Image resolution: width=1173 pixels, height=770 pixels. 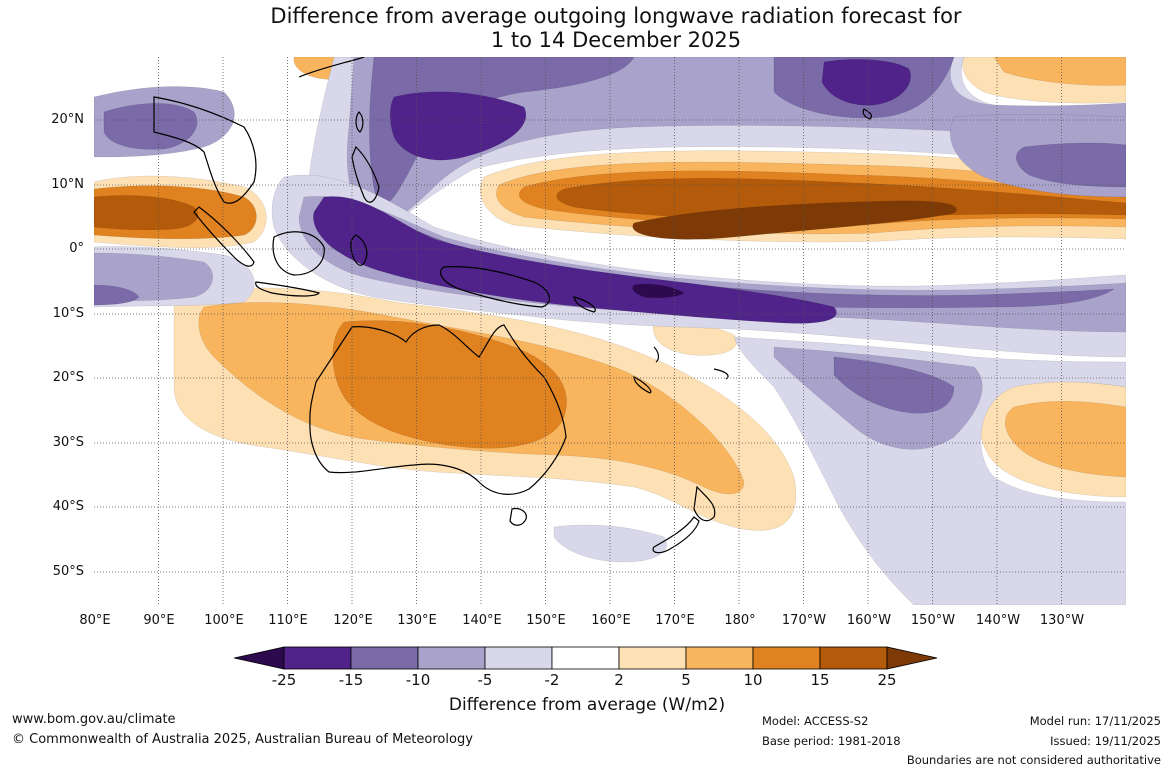 I want to click on region-pos5-ne-corner, so click(x=1059, y=71).